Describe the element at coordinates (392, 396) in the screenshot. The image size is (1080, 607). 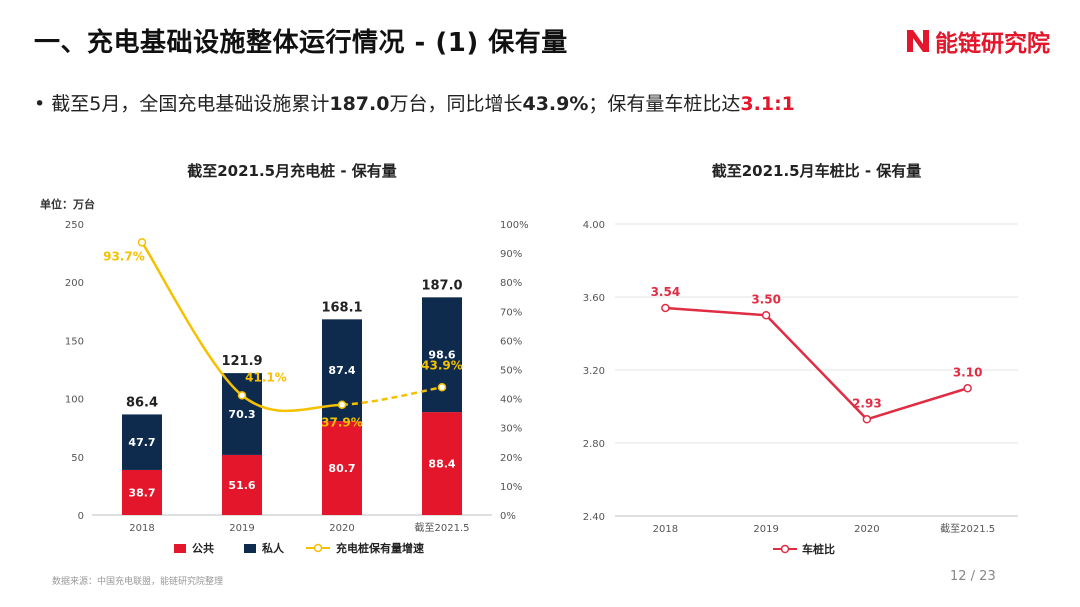
I see `growth-line-dashed` at that location.